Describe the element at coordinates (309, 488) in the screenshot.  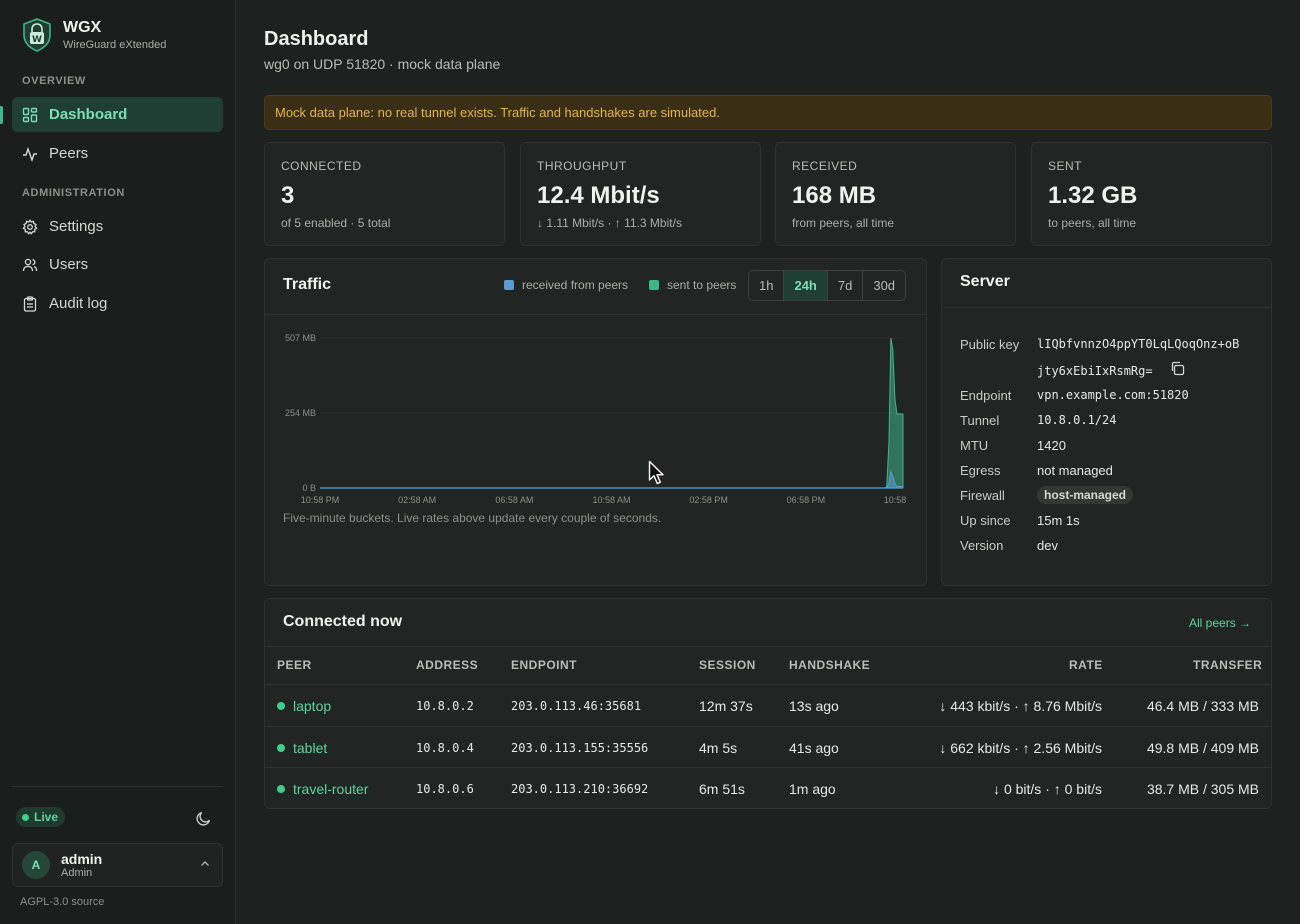
I see `y-tick-label: 0 B` at that location.